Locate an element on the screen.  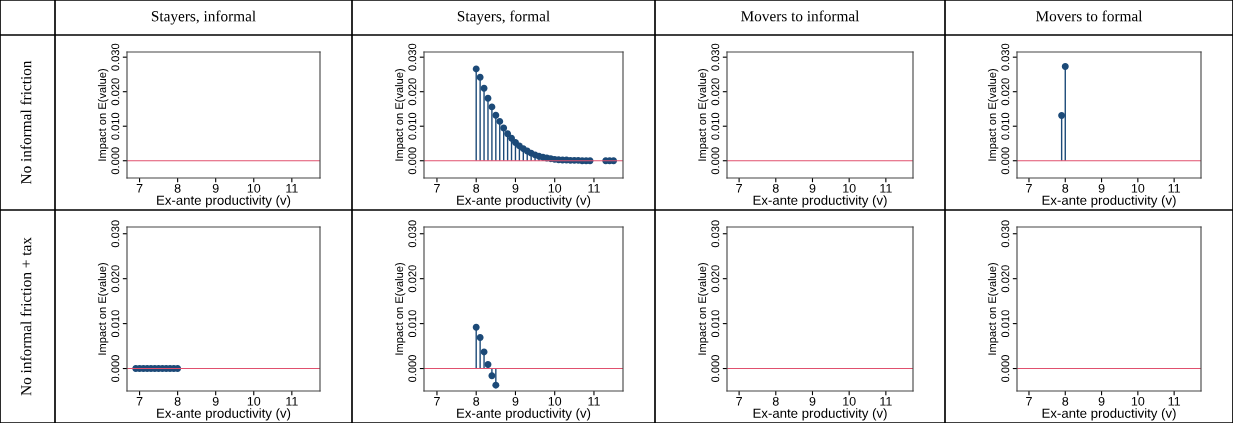
chart-title: Movers to formal is located at coordinates (1089, 16).